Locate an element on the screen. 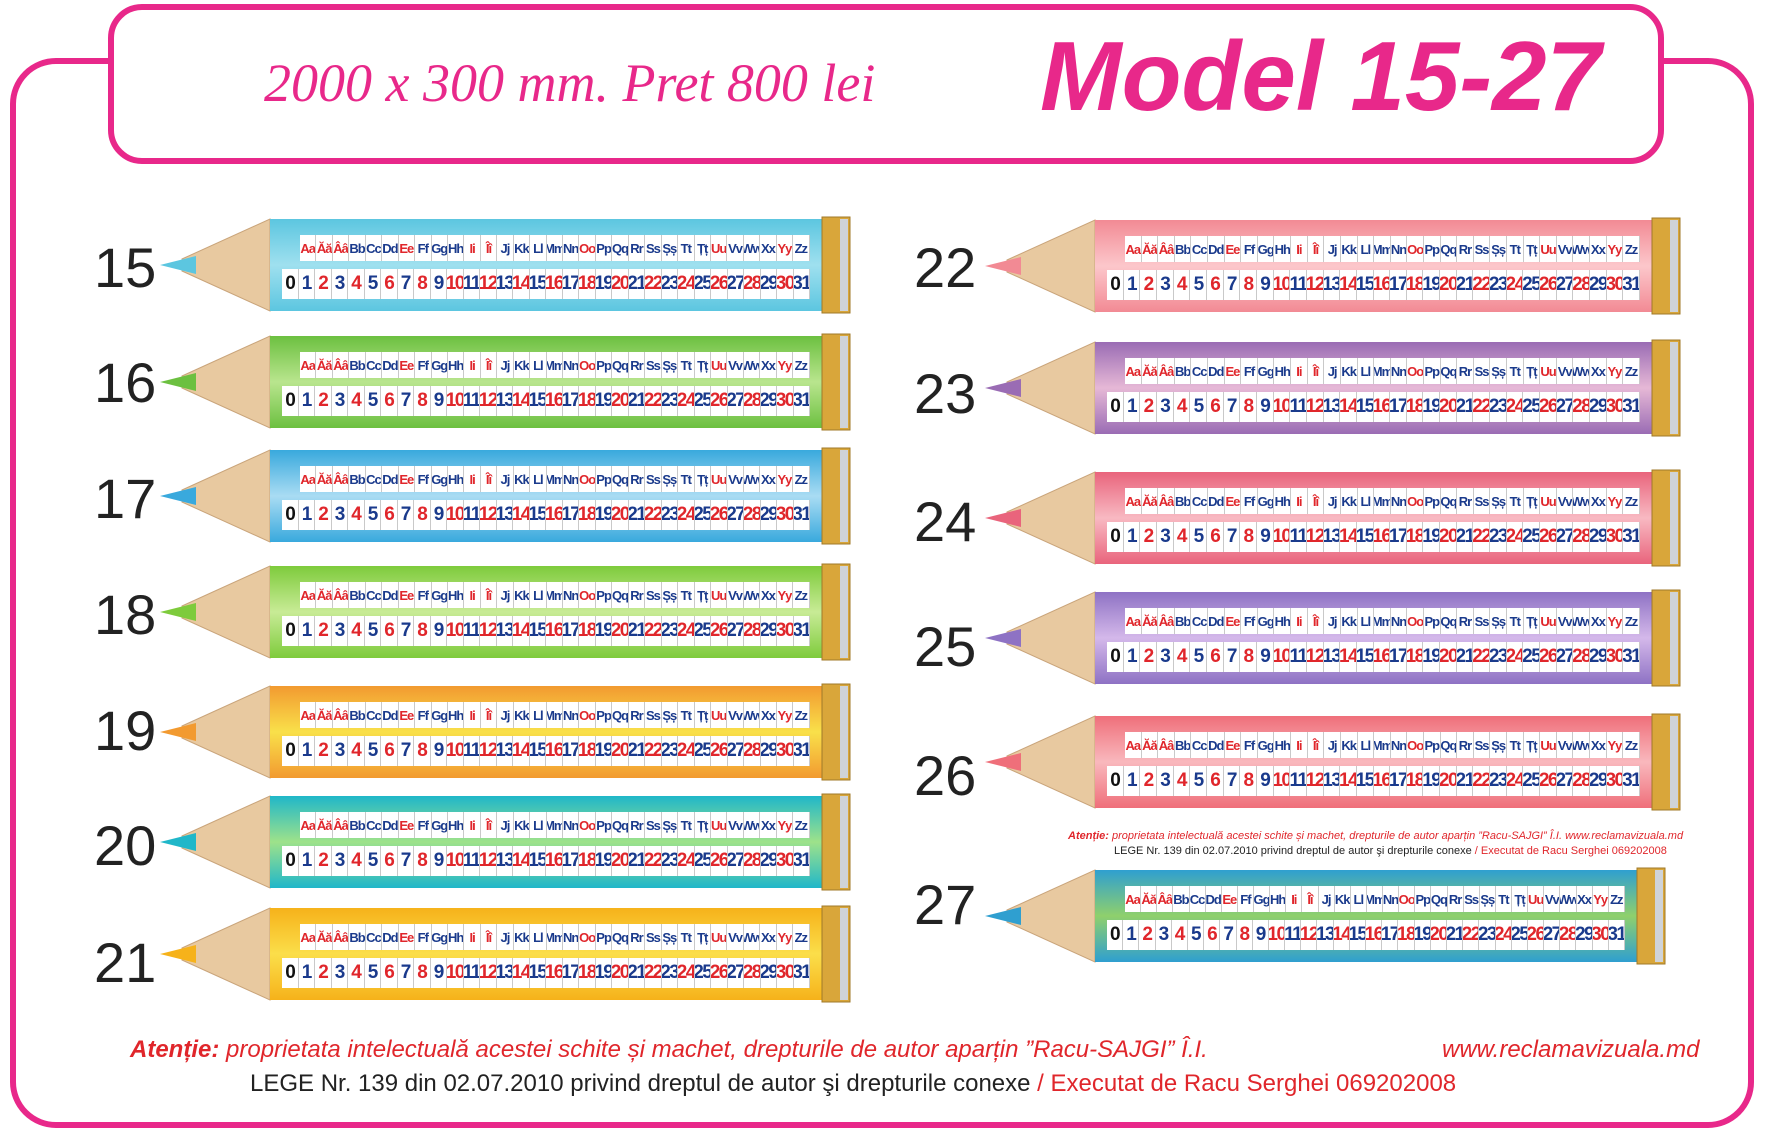 Image resolution: width=1772 pixels, height=1148 pixels. pencil-number: 16 is located at coordinates (125, 382).